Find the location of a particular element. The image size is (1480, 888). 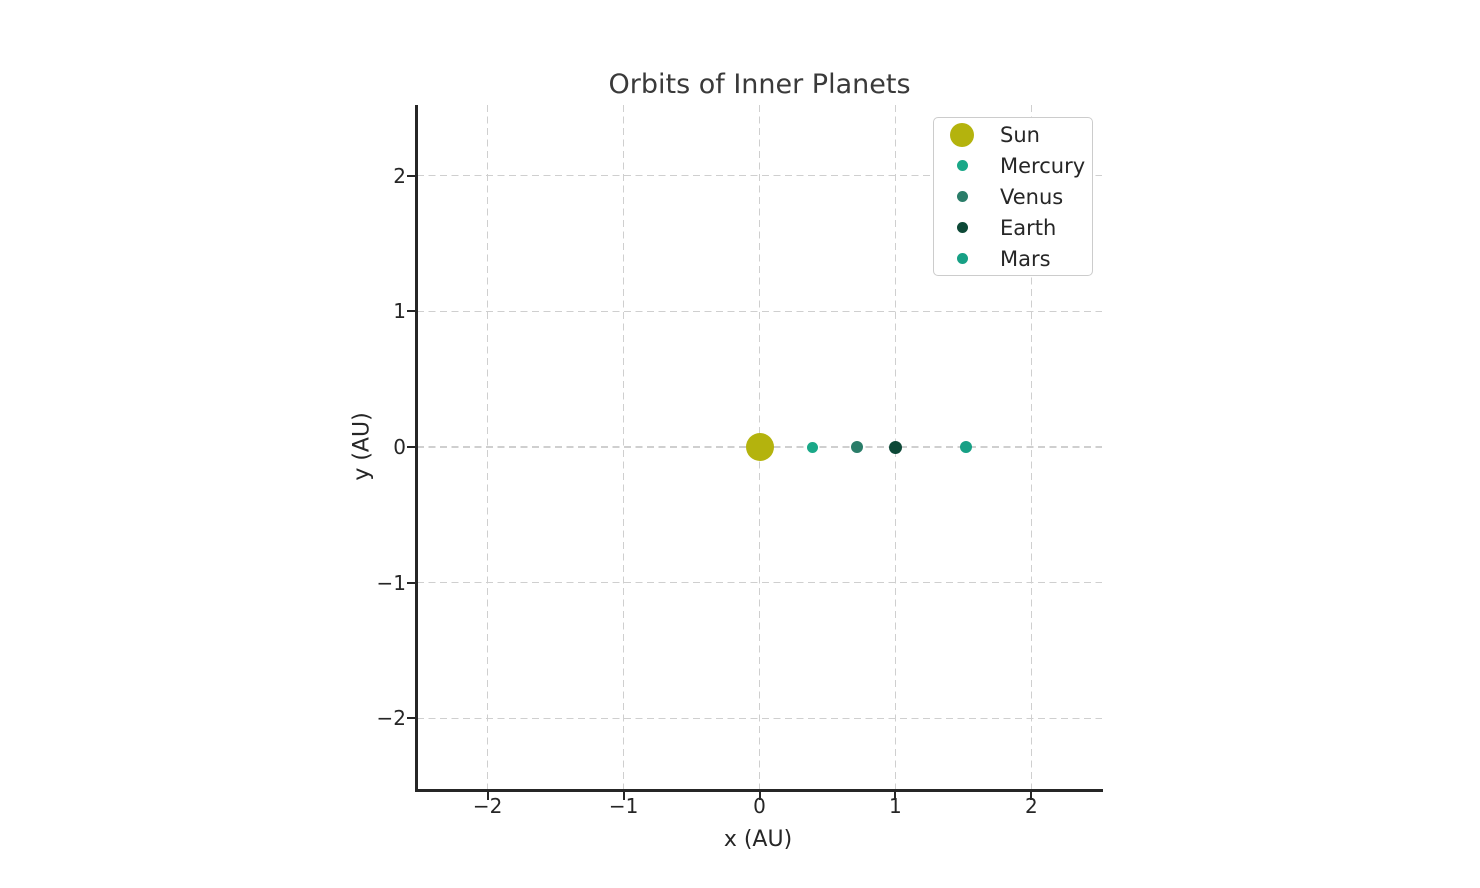

data-point-venus is located at coordinates (857, 447).